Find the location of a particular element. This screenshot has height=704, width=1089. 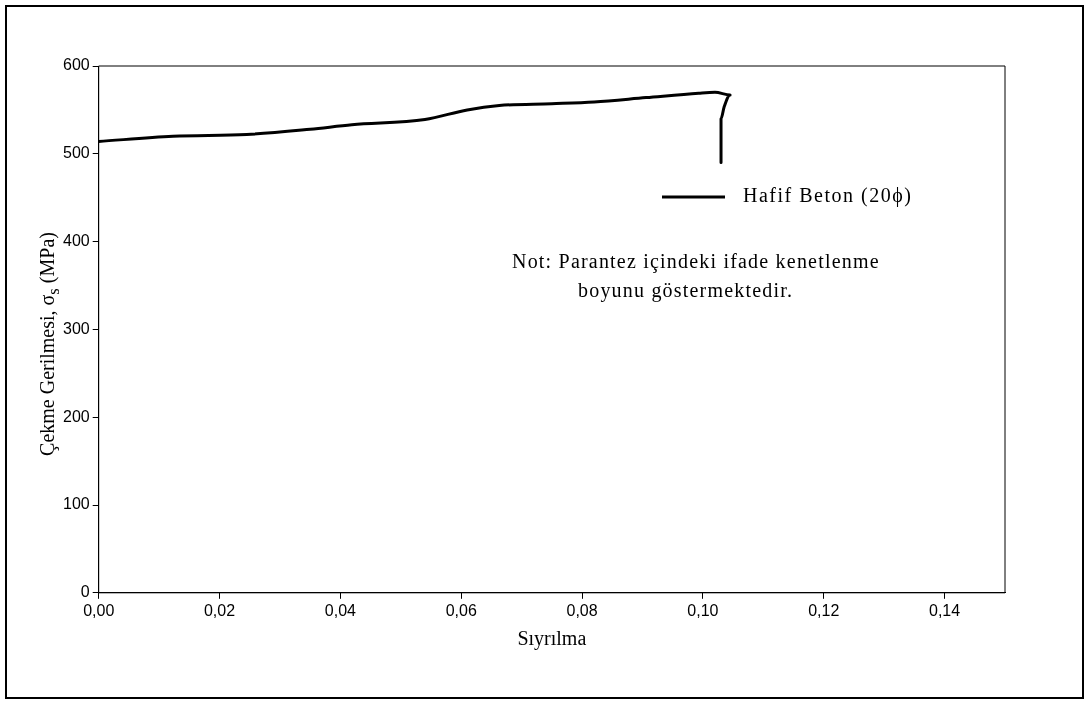

y-tick-label: 0 is located at coordinates (85, 592).